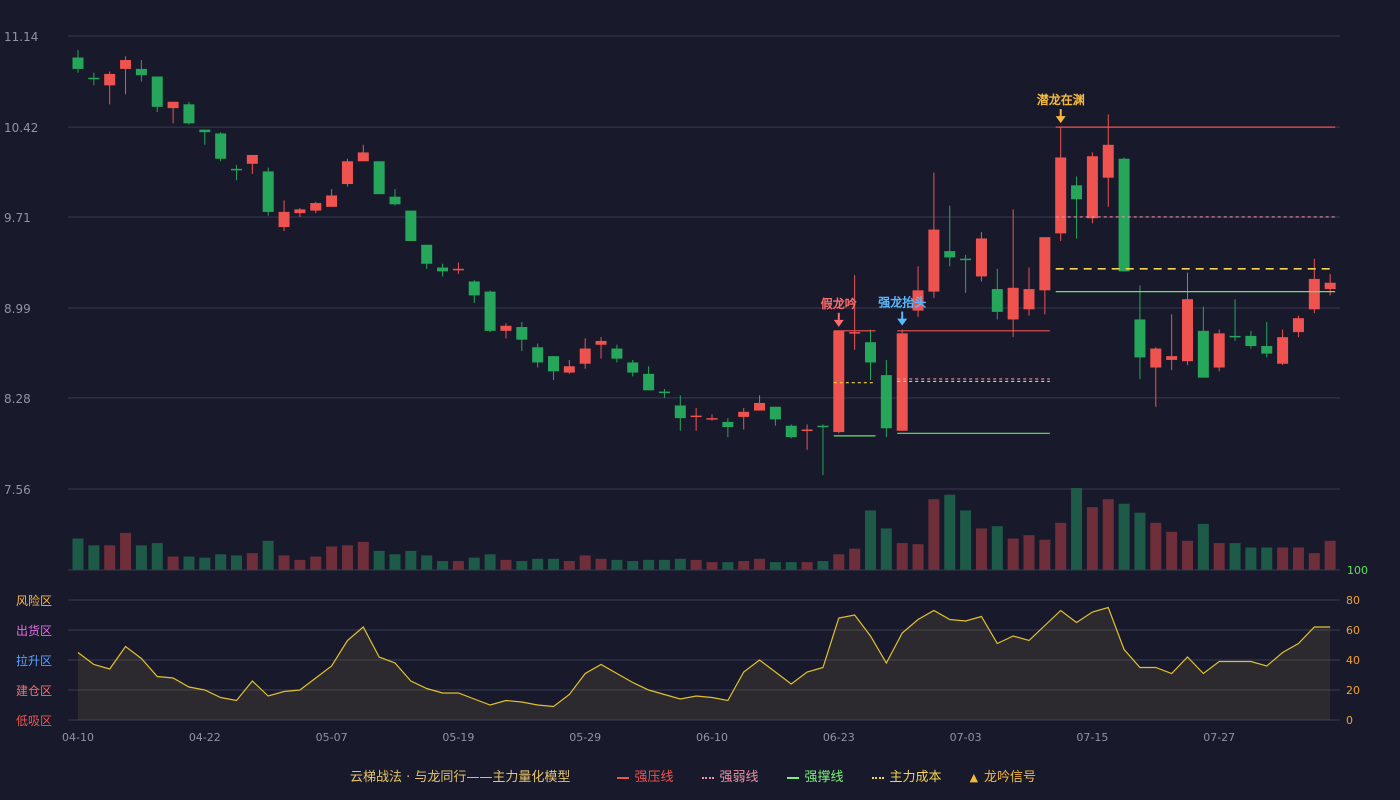 This screenshot has height=800, width=1400. What do you see at coordinates (34, 600) in the screenshot?
I see `zone-label: 风险区` at bounding box center [34, 600].